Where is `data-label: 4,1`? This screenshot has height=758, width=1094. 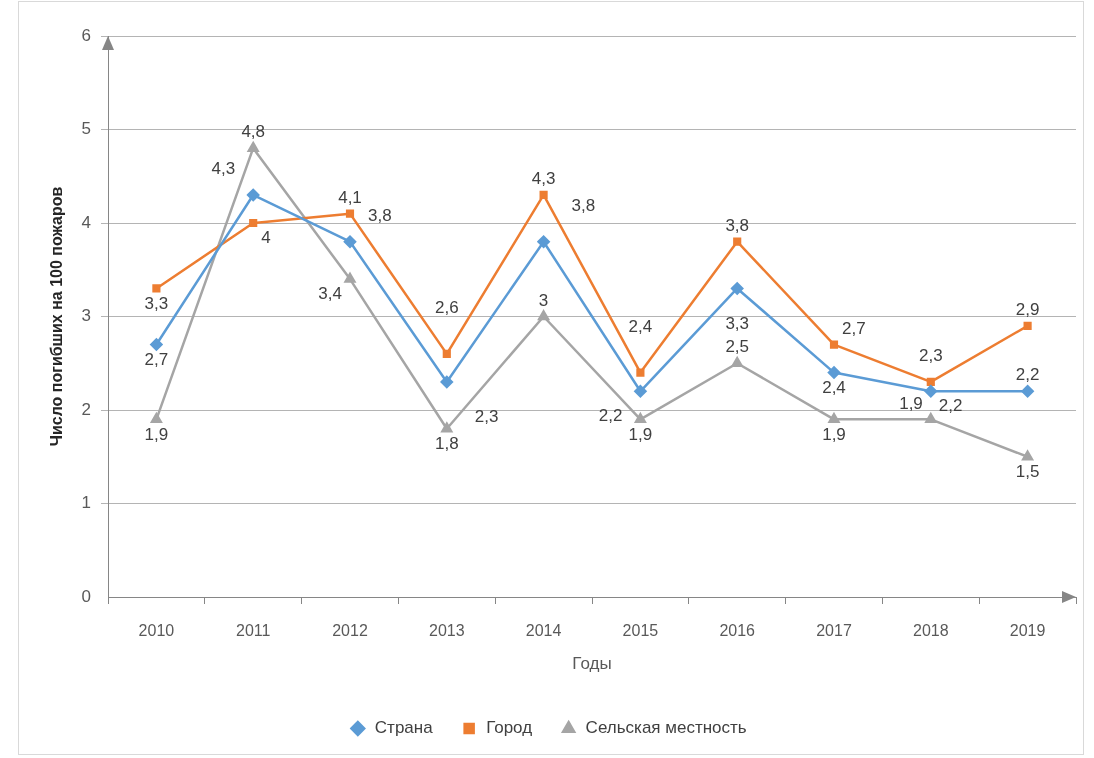
data-label: 4,1 is located at coordinates (350, 197).